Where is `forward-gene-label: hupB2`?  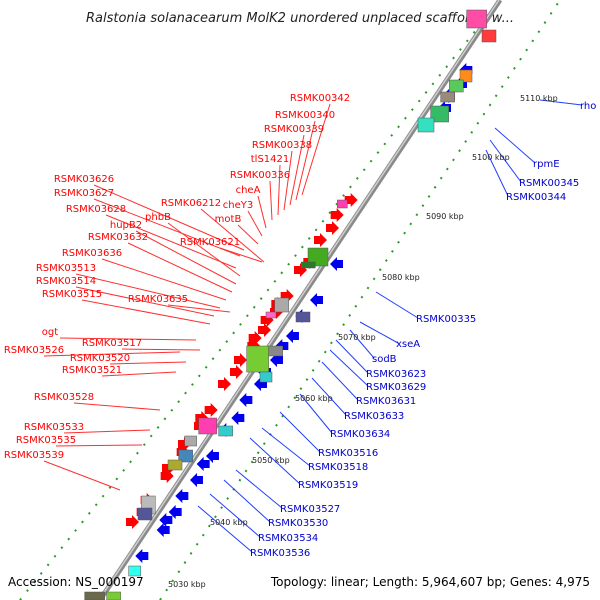 forward-gene-label: hupB2 is located at coordinates (126, 225).